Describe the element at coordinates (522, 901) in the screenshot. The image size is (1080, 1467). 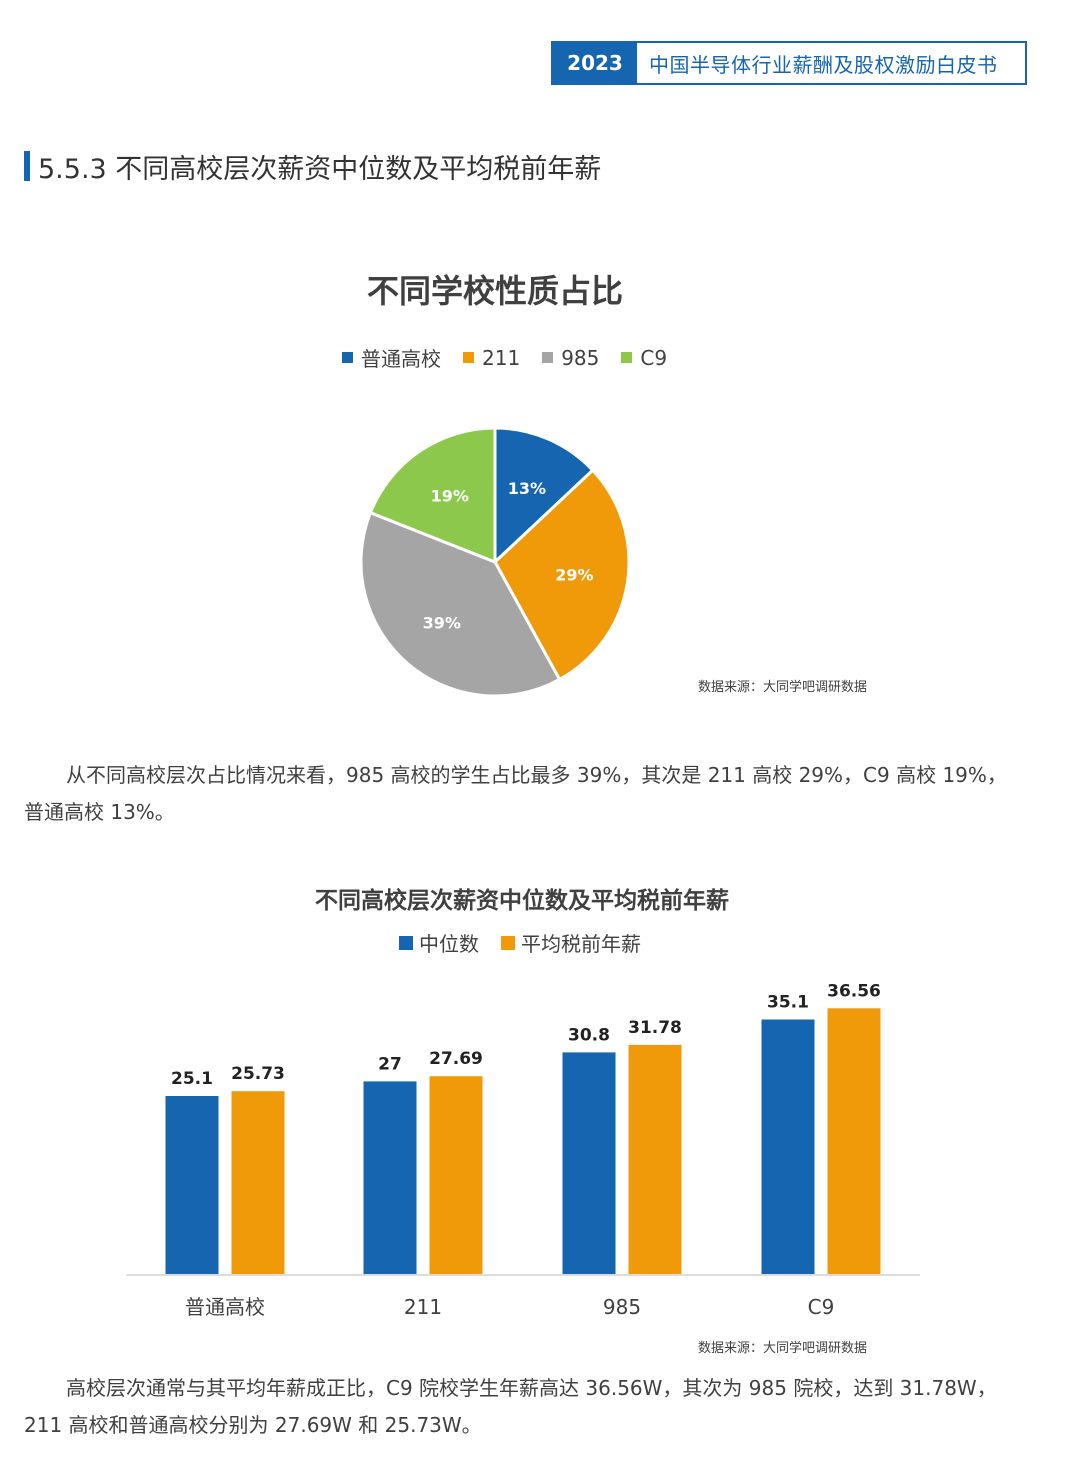
I see `bar-chart-title: 不同高校层次薪资中位数及平均税前年薪` at that location.